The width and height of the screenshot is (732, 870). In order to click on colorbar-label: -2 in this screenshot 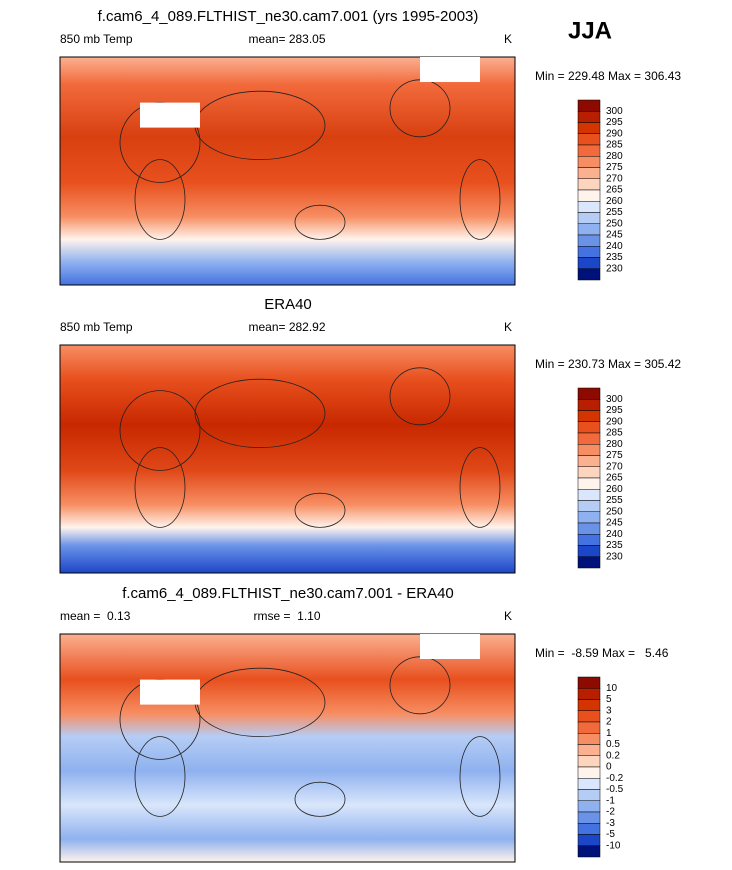, I will do `click(610, 812)`.